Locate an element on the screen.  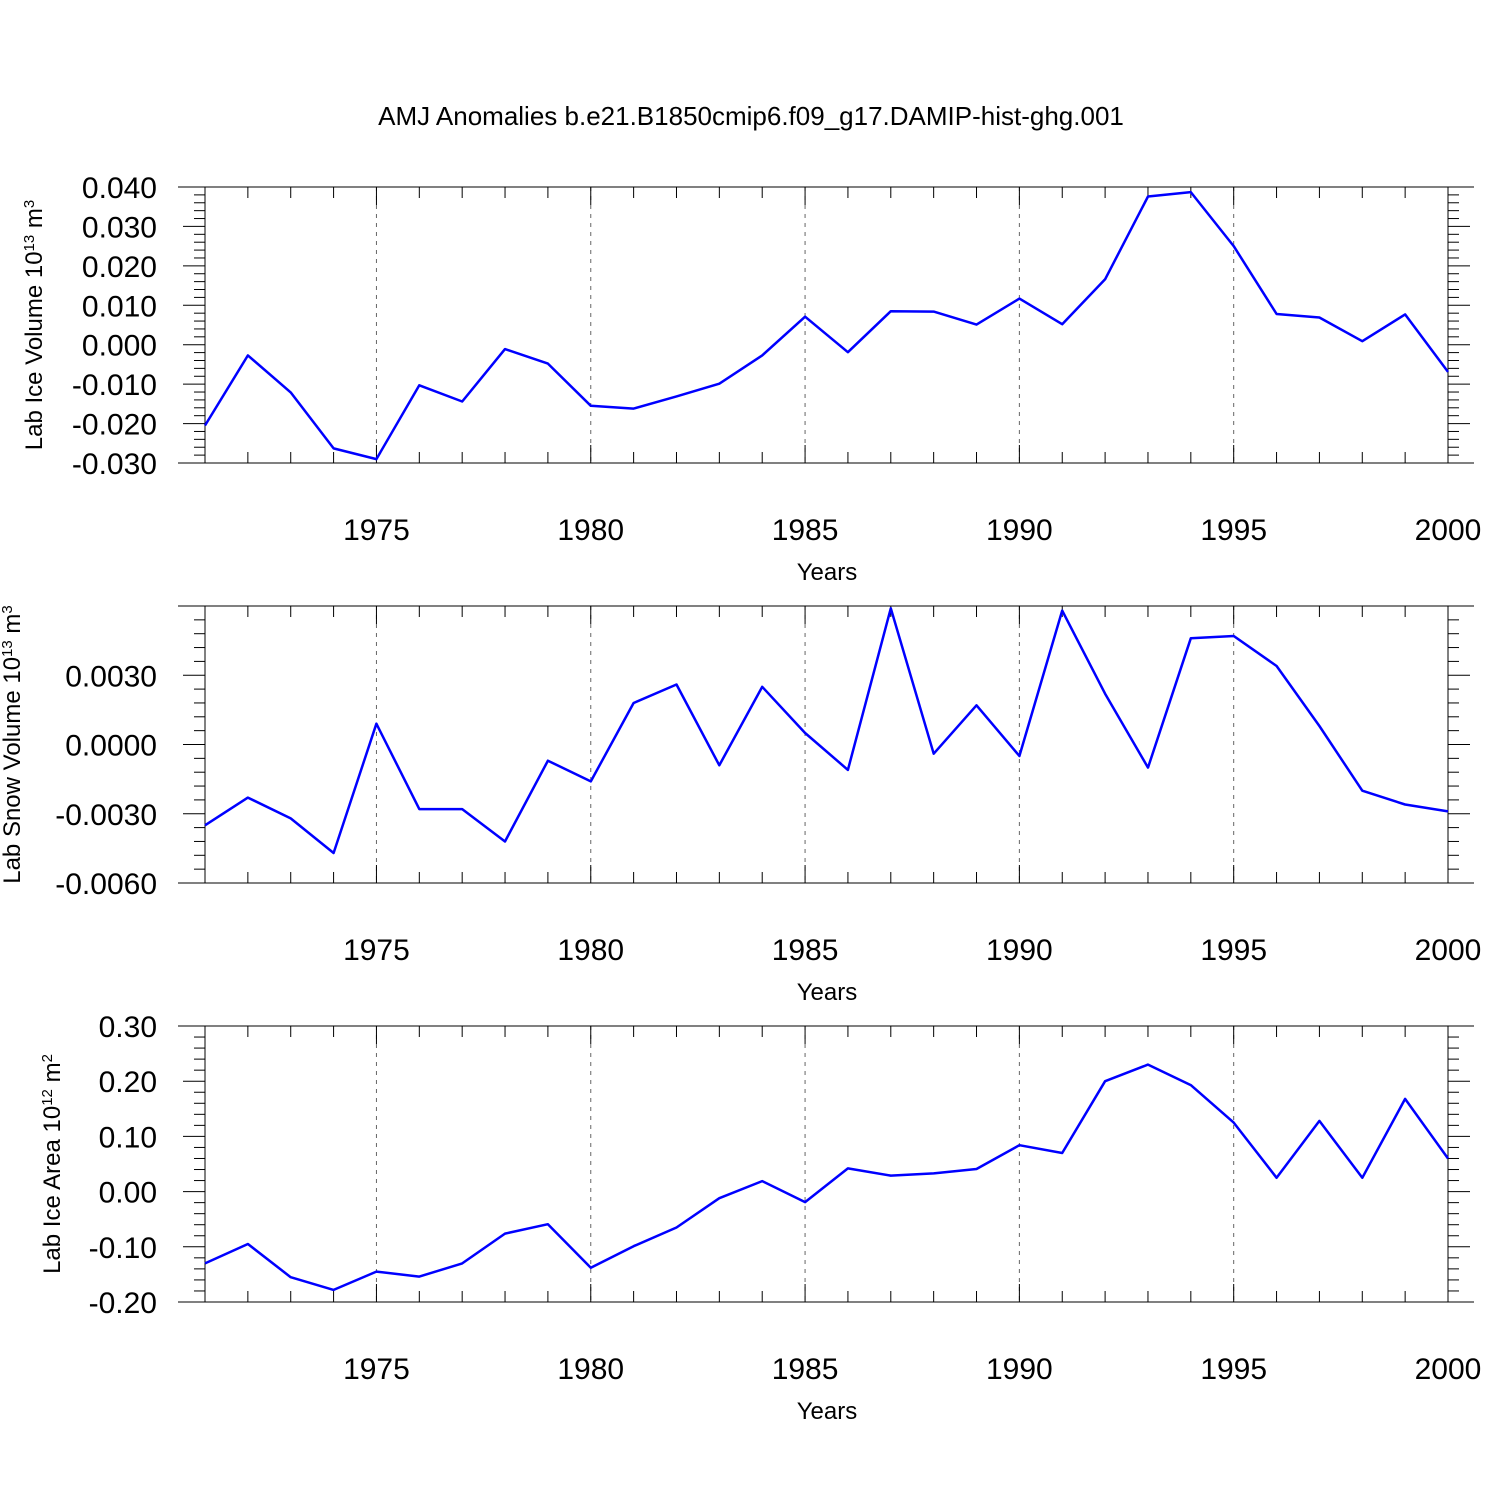
y-tick-label-3: 0.0030 is located at coordinates (111, 676).